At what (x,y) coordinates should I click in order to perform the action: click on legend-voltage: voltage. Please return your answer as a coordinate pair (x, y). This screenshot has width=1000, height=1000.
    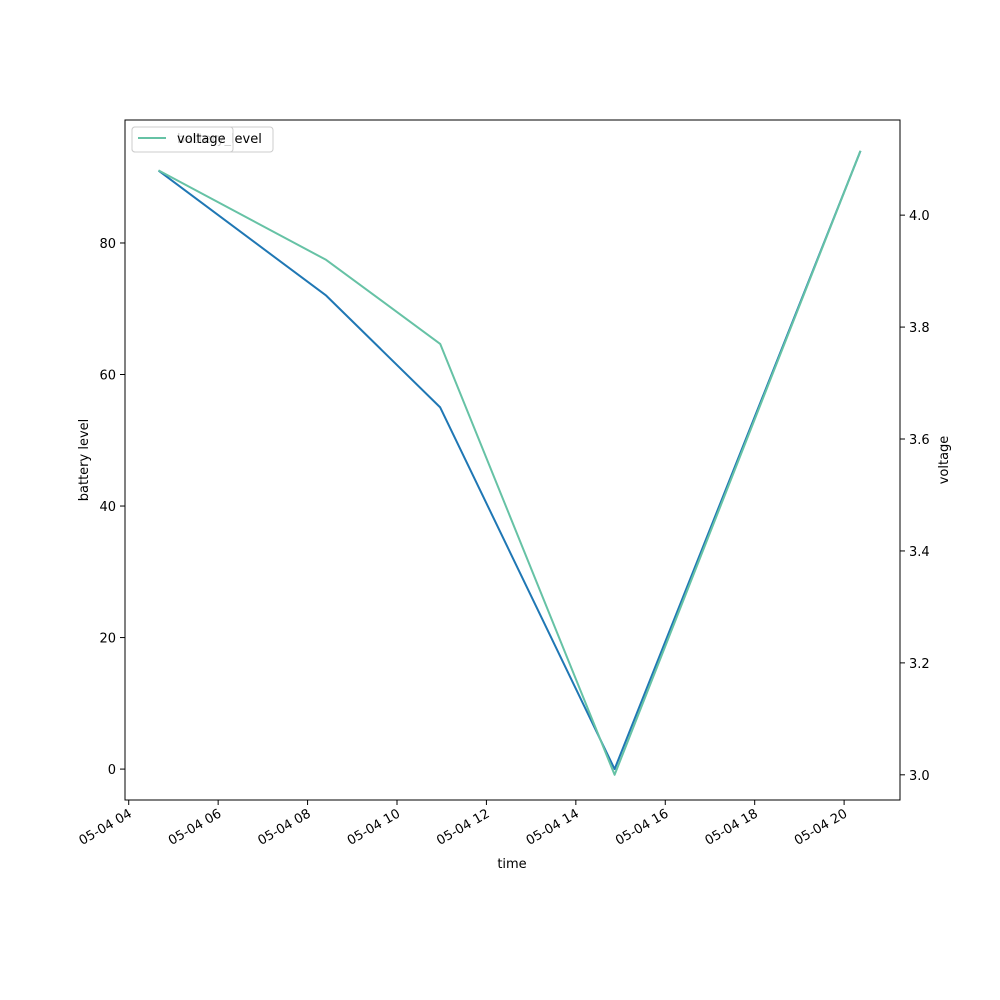
    Looking at the image, I should click on (182, 139).